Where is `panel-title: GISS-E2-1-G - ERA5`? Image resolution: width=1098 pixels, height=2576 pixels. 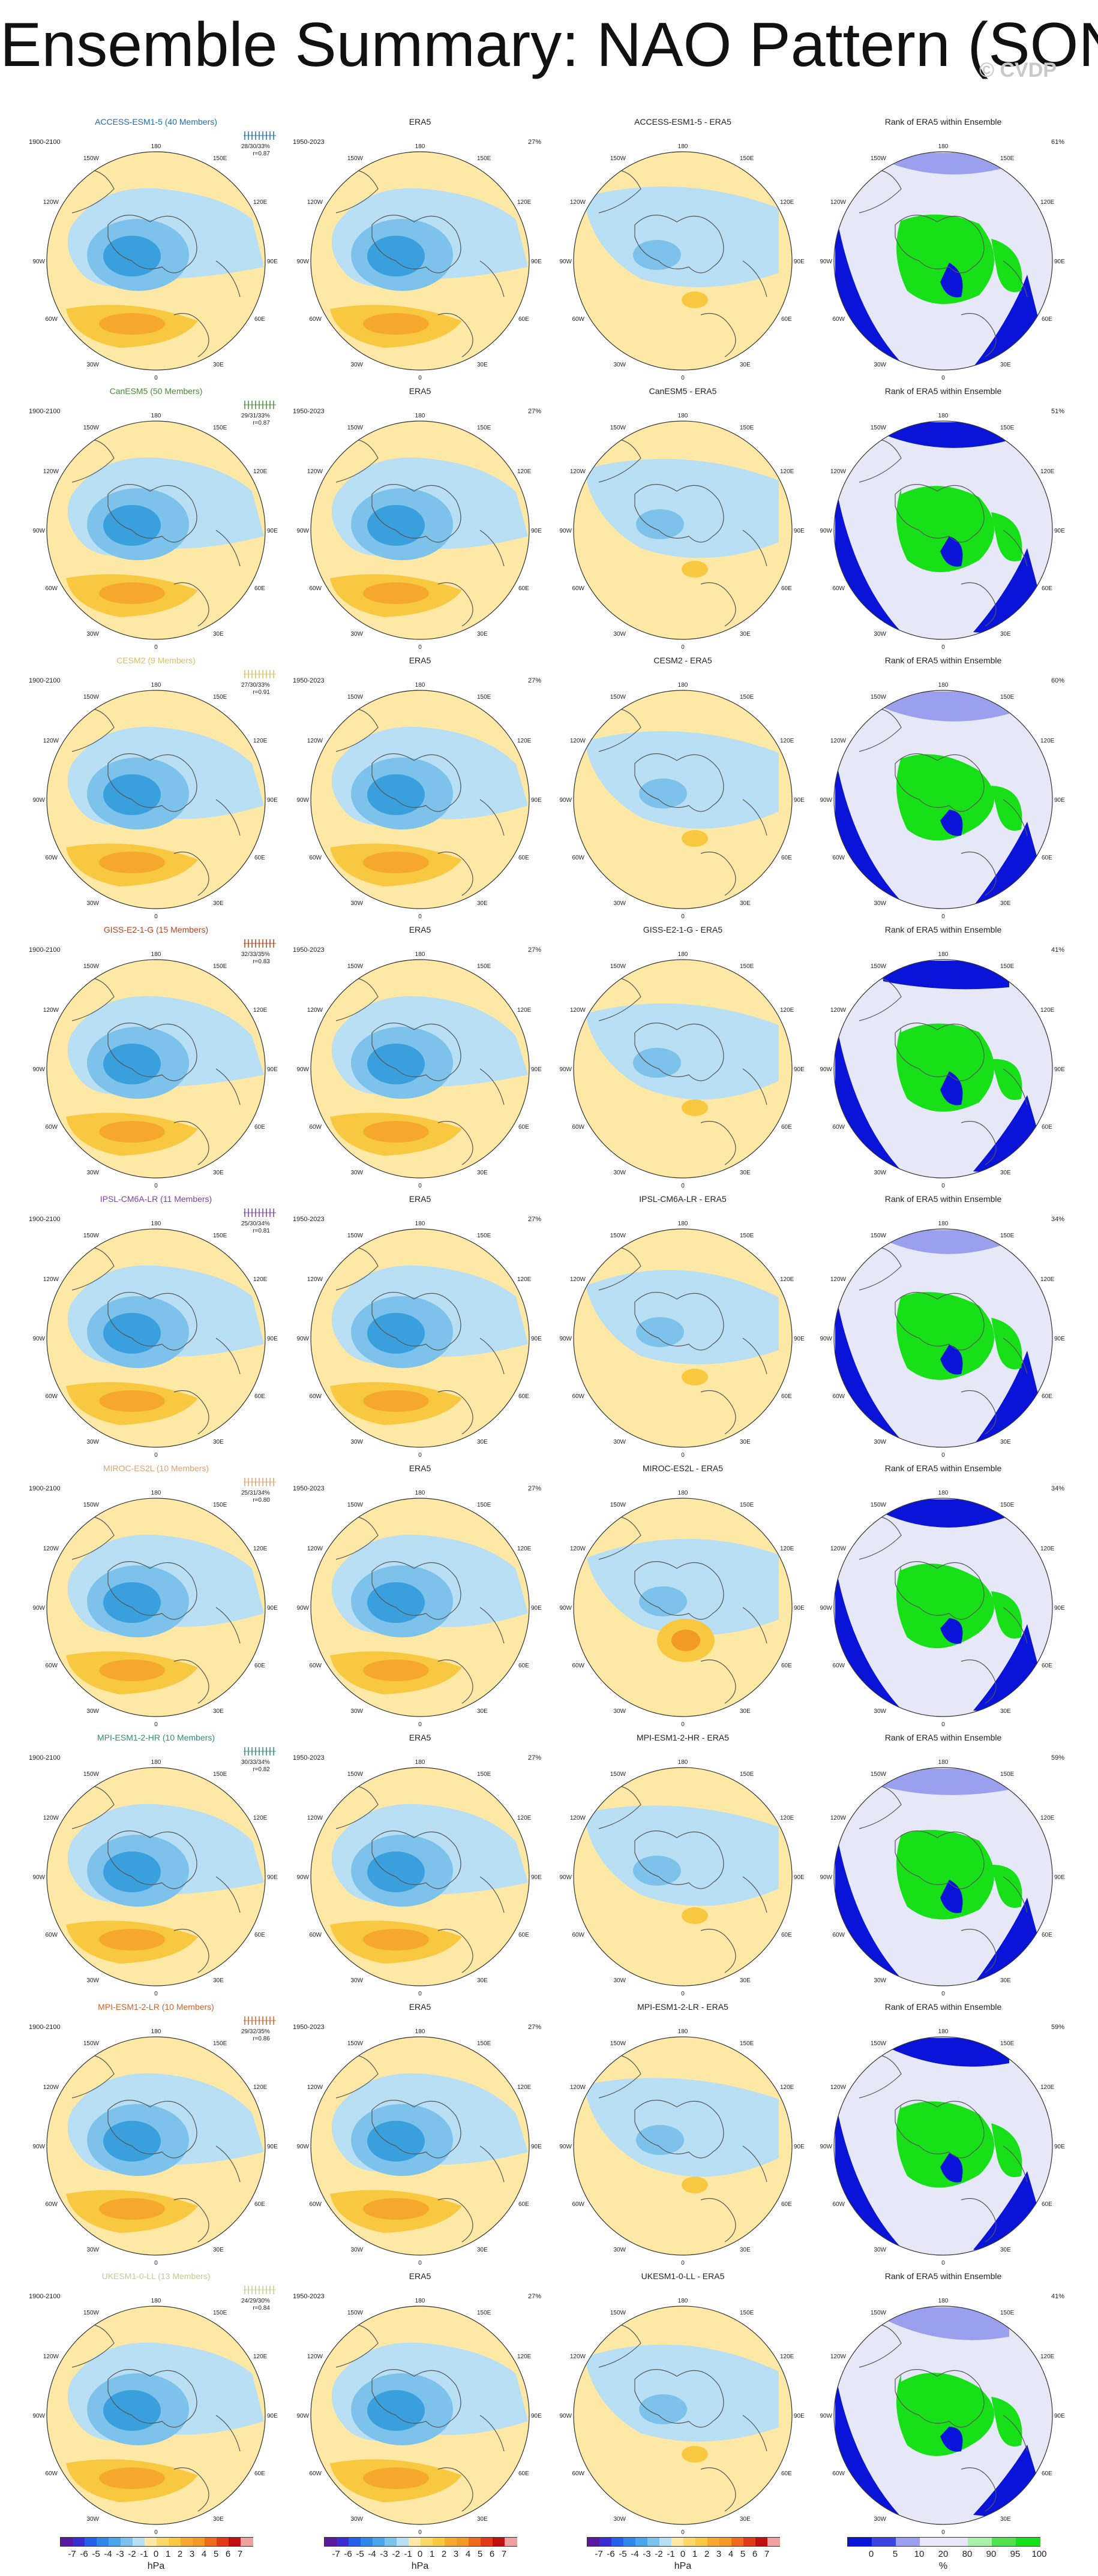
panel-title: GISS-E2-1-G - ERA5 is located at coordinates (683, 930).